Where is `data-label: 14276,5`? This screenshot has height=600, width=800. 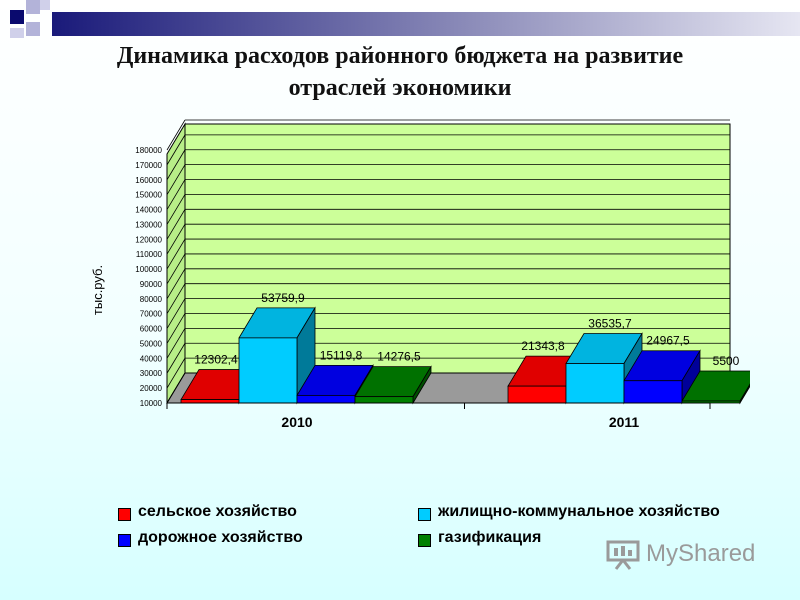 data-label: 14276,5 is located at coordinates (399, 357).